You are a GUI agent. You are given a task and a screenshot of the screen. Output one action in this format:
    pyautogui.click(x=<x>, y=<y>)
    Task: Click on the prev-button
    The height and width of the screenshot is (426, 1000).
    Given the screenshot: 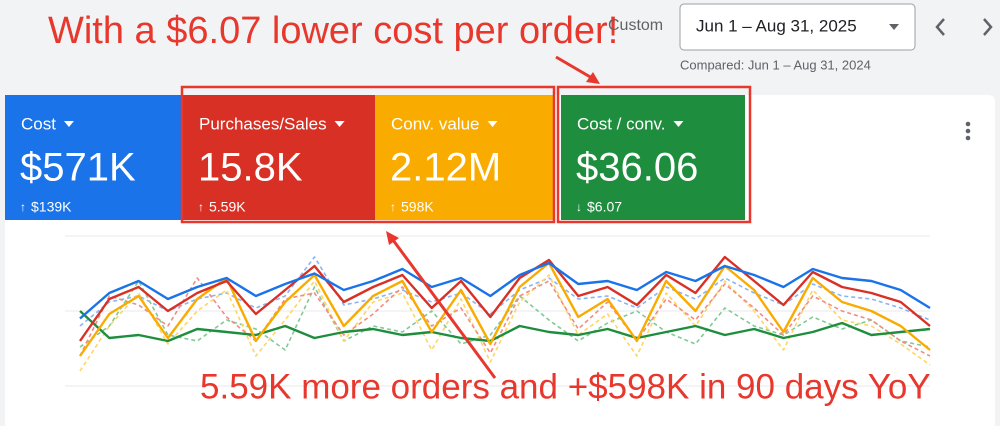 What is the action you would take?
    pyautogui.click(x=940, y=27)
    